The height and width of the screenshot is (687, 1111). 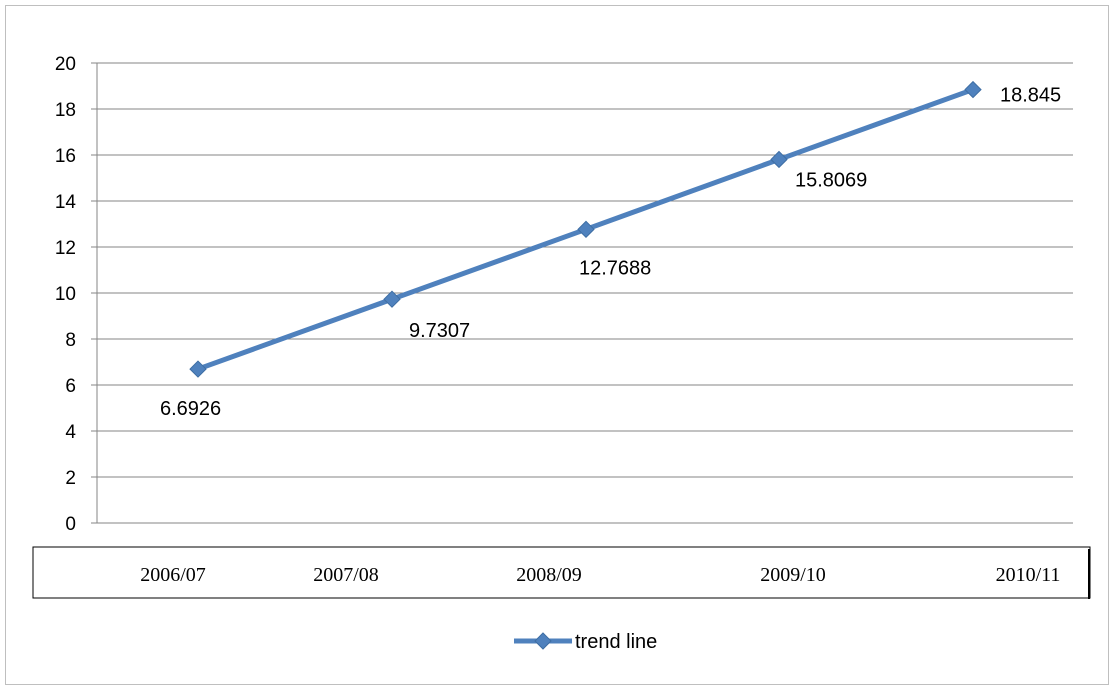 What do you see at coordinates (70, 524) in the screenshot?
I see `y-tick-label: 0` at bounding box center [70, 524].